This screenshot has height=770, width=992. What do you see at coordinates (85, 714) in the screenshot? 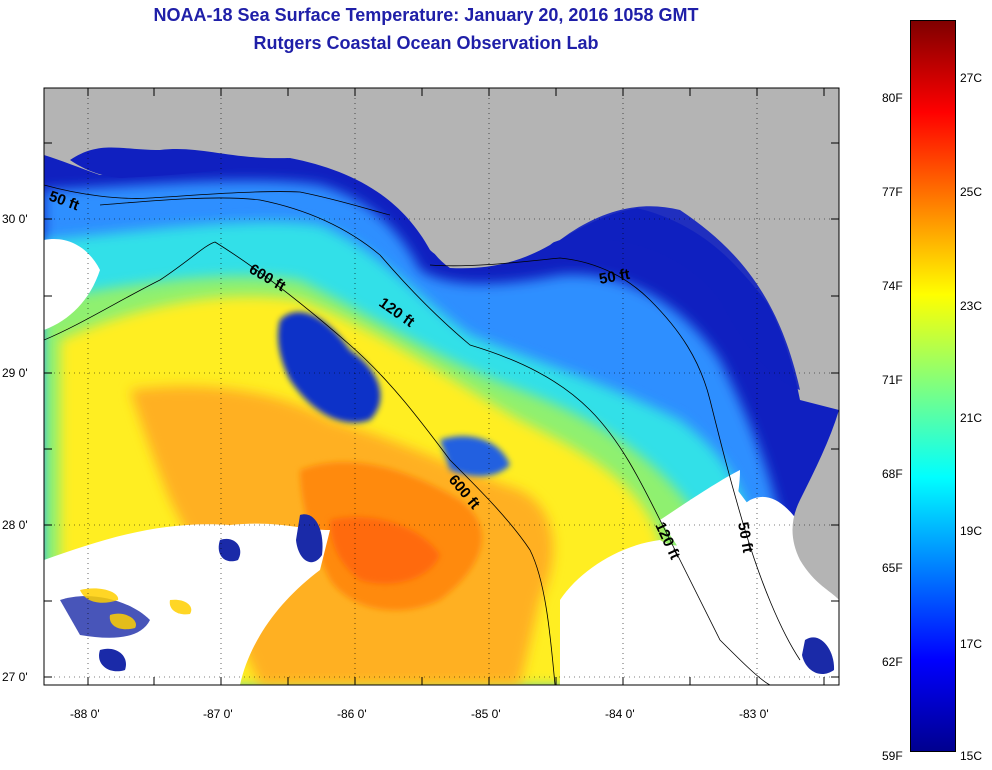
I see `lon-label: -88 0'` at bounding box center [85, 714].